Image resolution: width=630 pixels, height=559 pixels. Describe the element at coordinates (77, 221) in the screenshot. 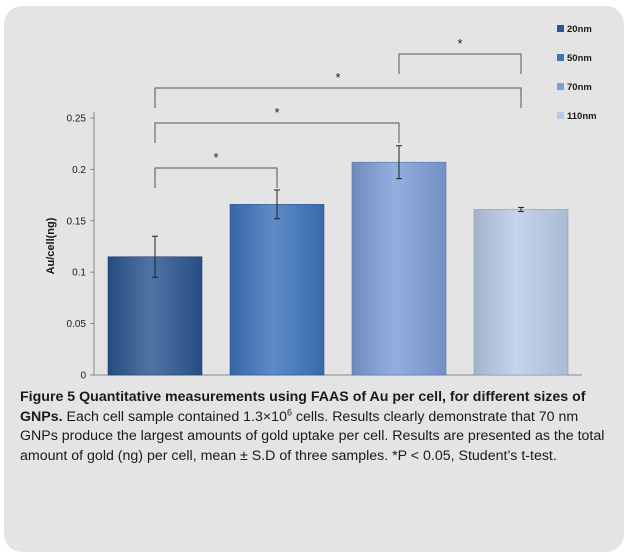

I see `y-tick-label: 0.15` at that location.